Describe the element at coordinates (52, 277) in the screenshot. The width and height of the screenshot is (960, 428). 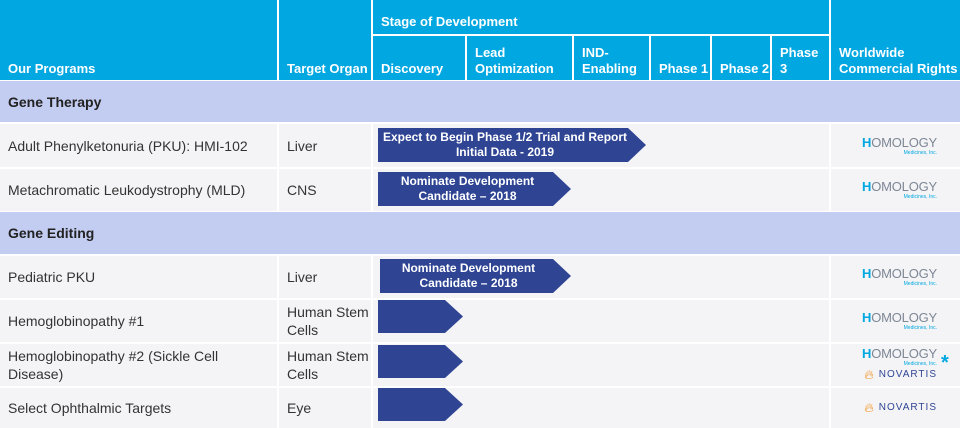
I see `program-name: Pediatric PKU` at that location.